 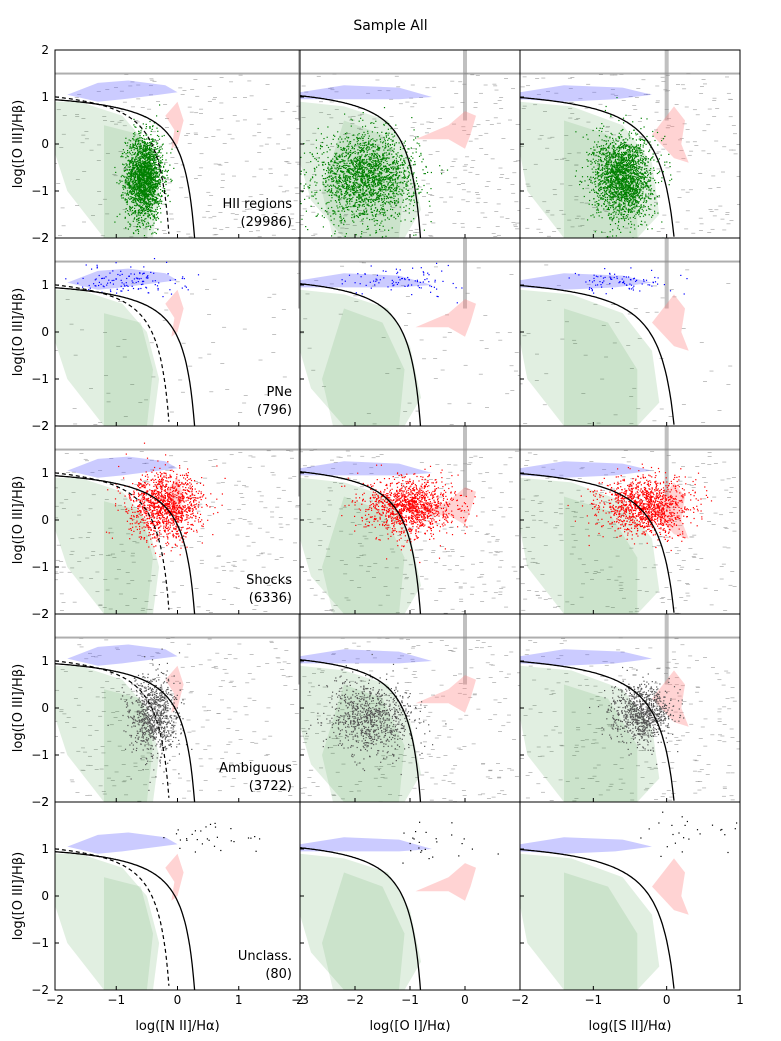 I want to click on pn-model-region, so click(x=366, y=92).